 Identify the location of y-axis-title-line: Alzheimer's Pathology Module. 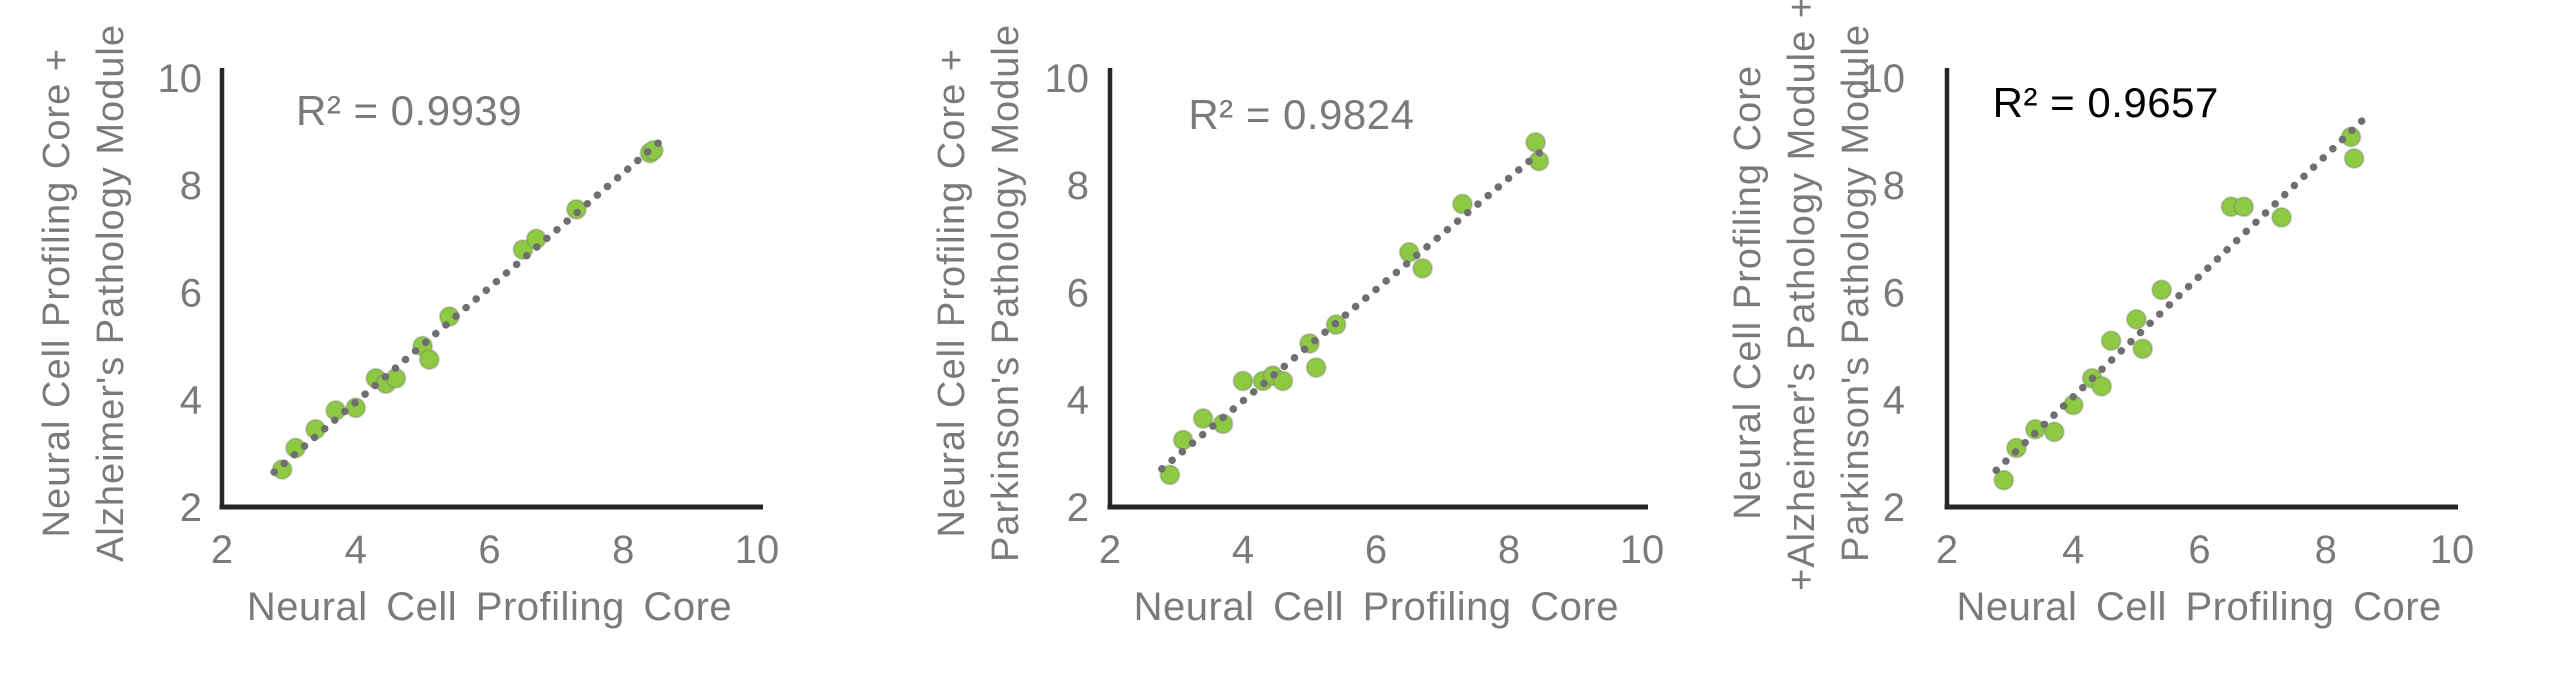
(111, 292).